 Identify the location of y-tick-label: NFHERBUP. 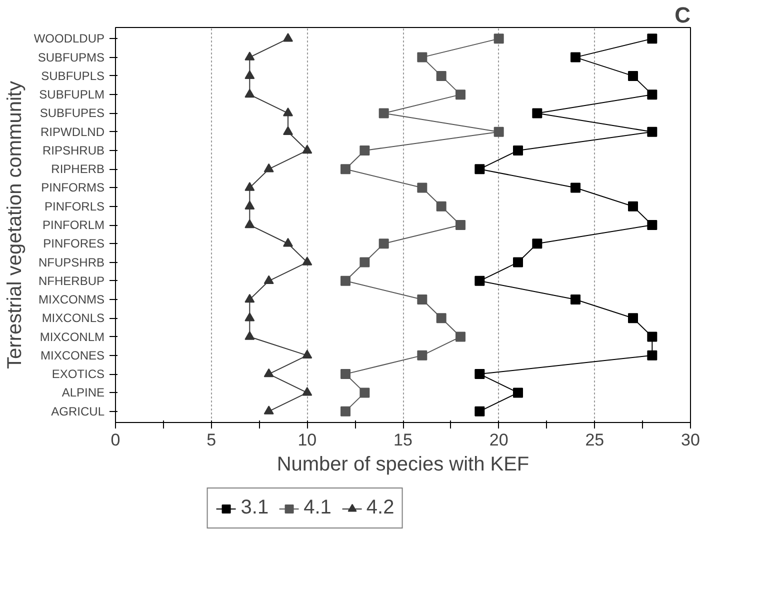
(71, 281).